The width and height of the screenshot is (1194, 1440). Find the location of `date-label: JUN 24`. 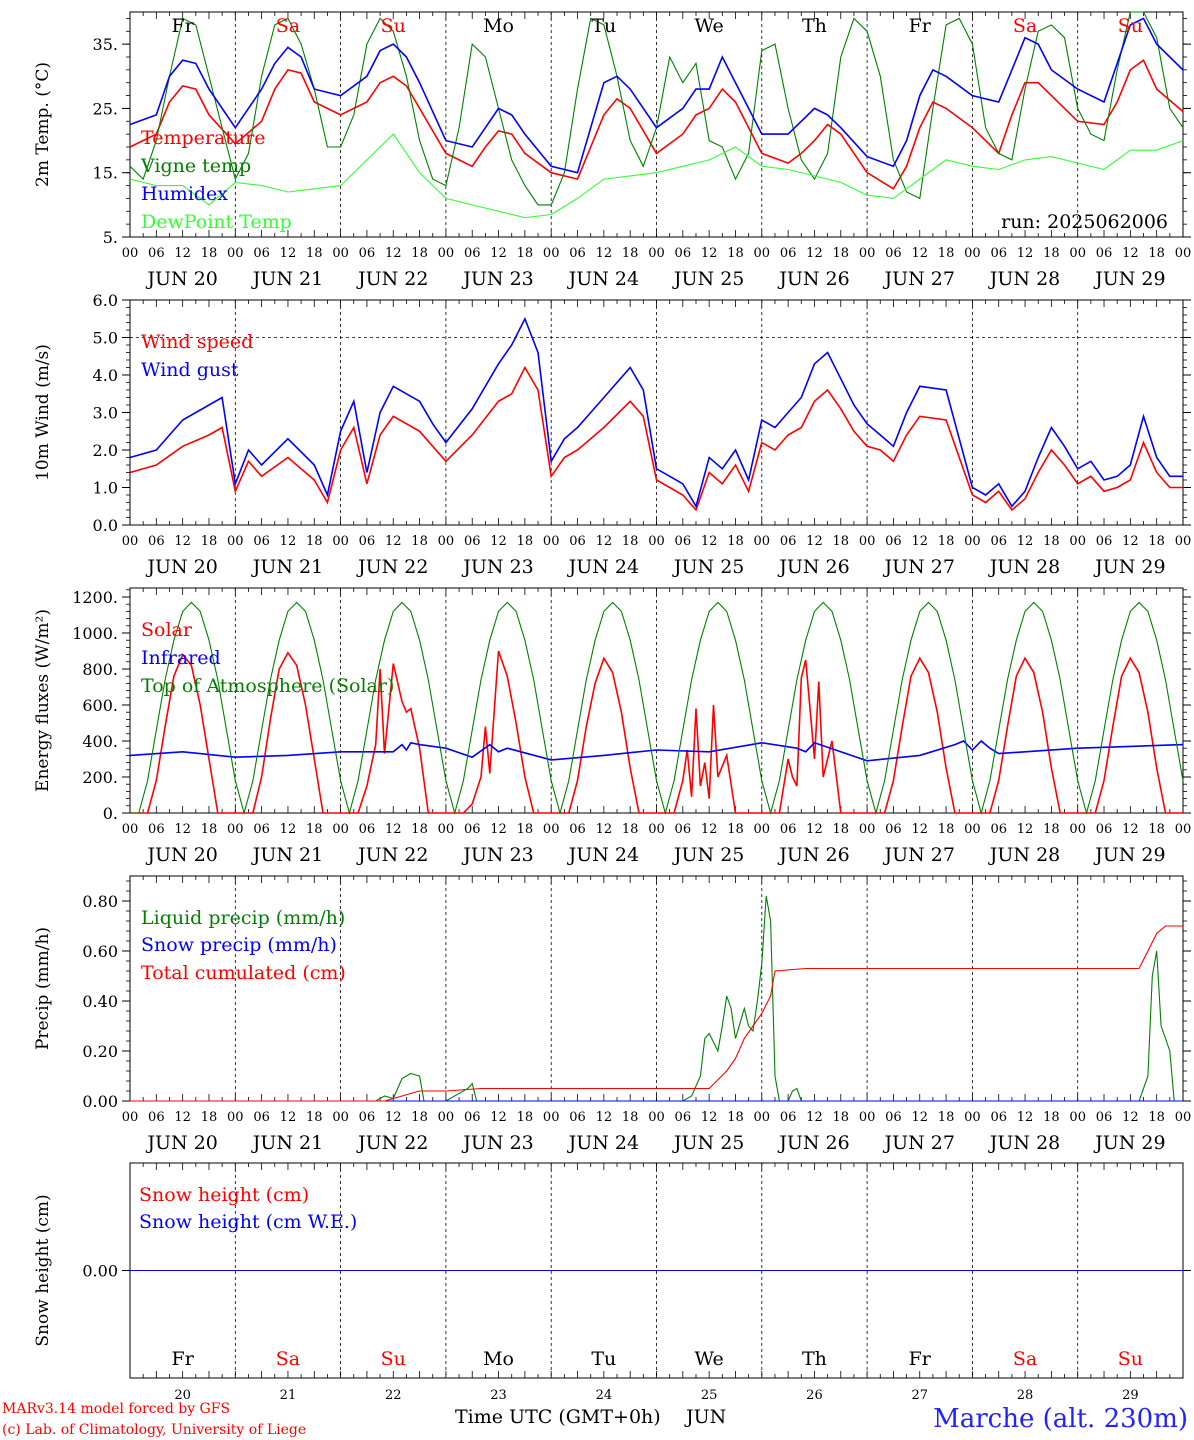

date-label: JUN 24 is located at coordinates (603, 855).